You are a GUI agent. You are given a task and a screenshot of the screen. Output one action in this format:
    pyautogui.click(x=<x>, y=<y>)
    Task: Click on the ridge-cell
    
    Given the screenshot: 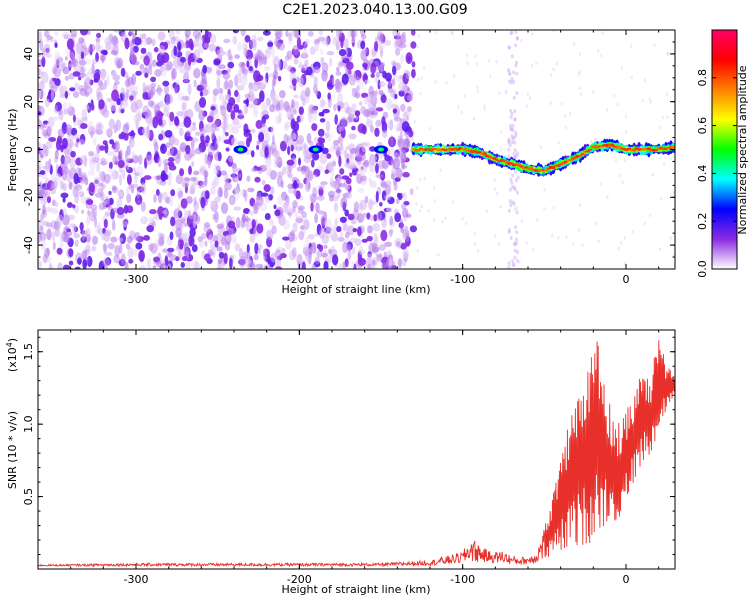 What is the action you would take?
    pyautogui.click(x=511, y=163)
    